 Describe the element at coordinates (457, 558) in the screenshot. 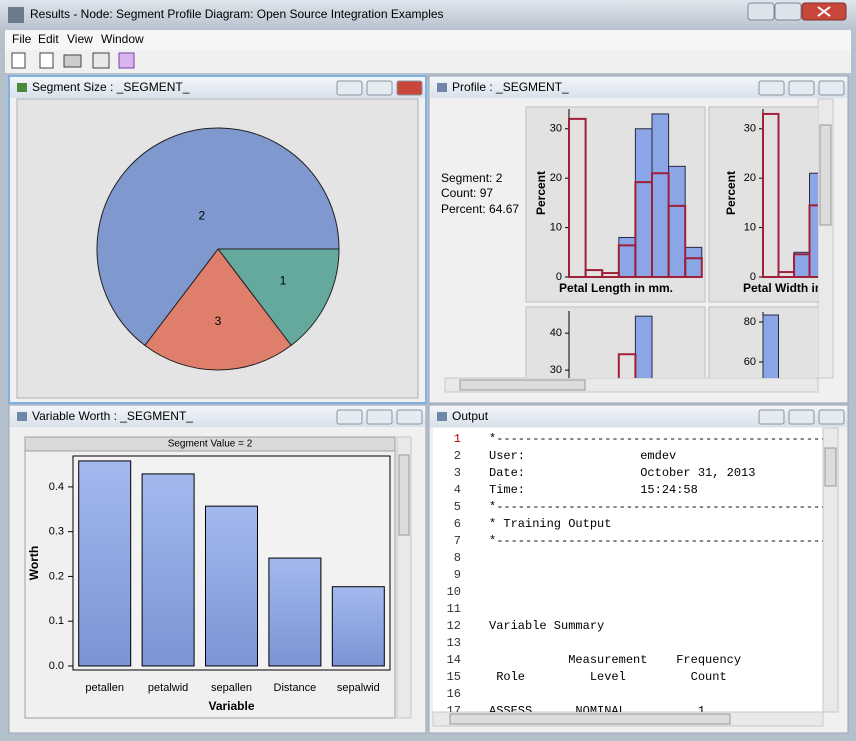

I see `line-number: 8` at that location.